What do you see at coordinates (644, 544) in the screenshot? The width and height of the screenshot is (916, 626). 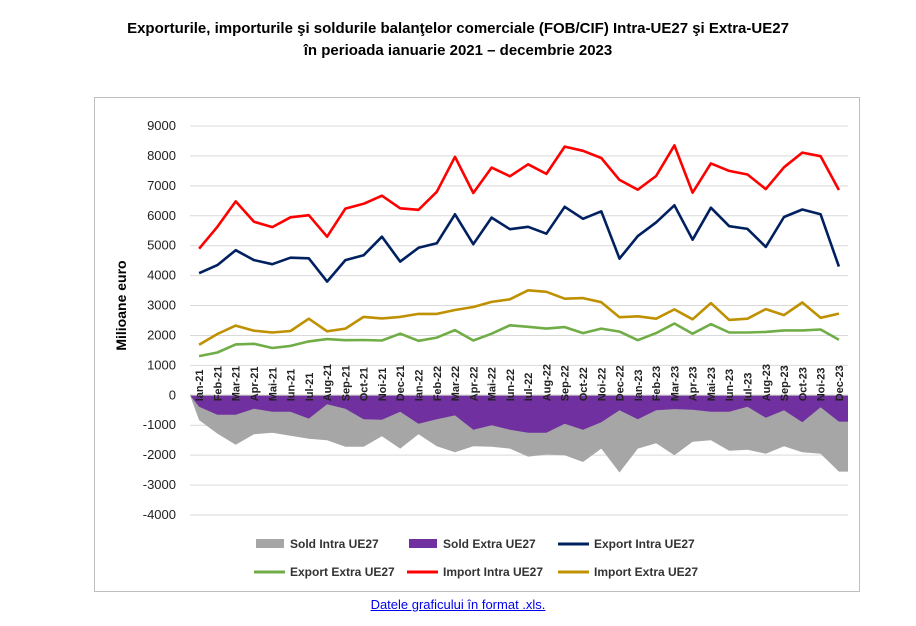 I see `legend-label: Export Intra UE27` at bounding box center [644, 544].